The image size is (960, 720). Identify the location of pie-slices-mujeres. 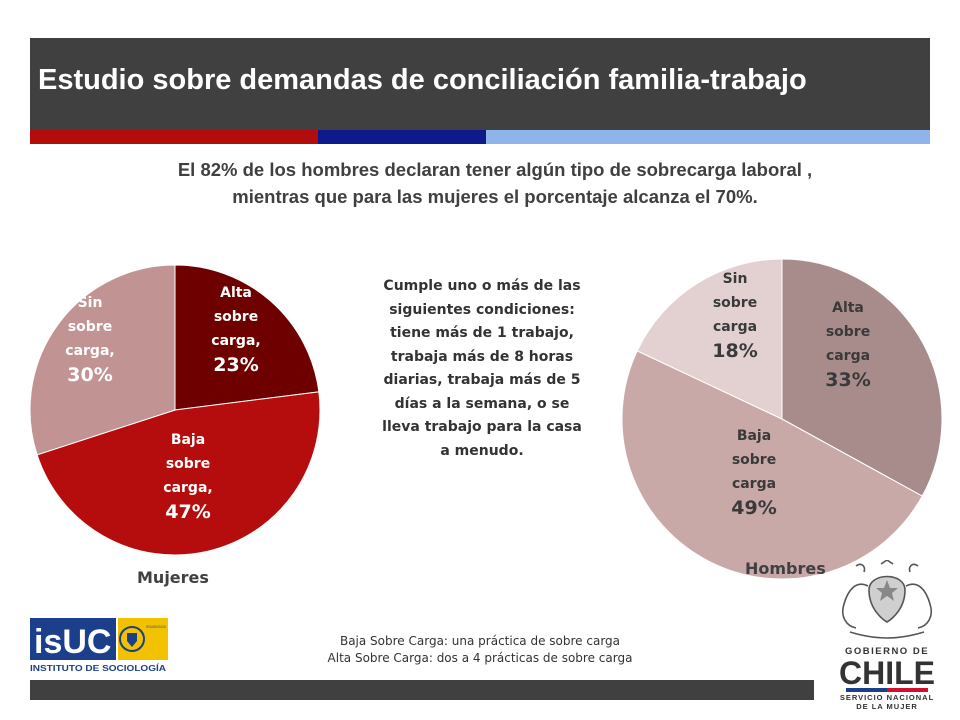
(175, 410).